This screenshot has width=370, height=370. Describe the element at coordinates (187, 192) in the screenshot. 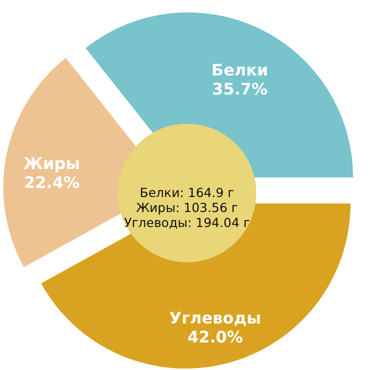

I see `text: Белки: 164.9 г` at that location.